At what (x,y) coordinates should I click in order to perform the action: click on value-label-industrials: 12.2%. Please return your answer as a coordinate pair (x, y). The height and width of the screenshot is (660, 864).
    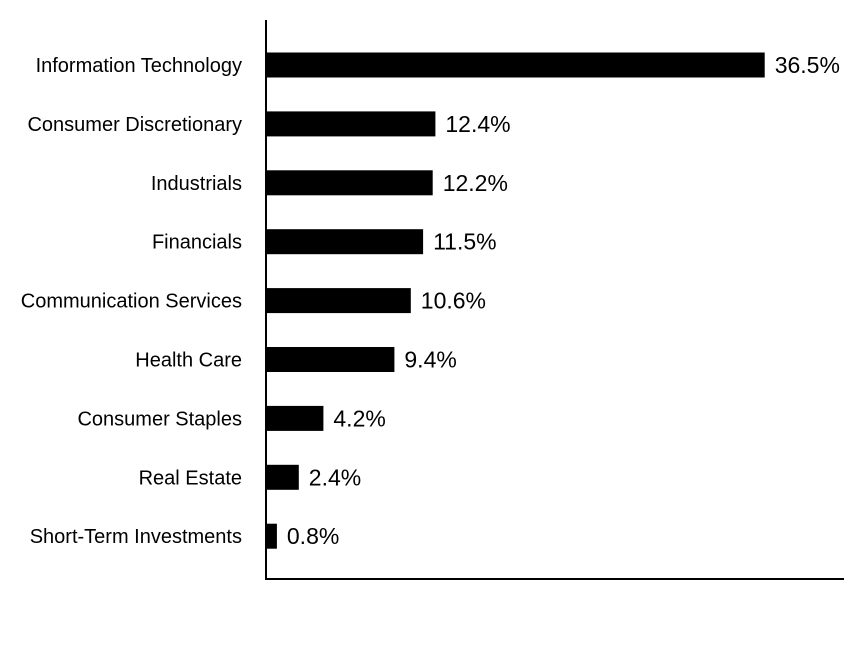
    Looking at the image, I should click on (475, 183).